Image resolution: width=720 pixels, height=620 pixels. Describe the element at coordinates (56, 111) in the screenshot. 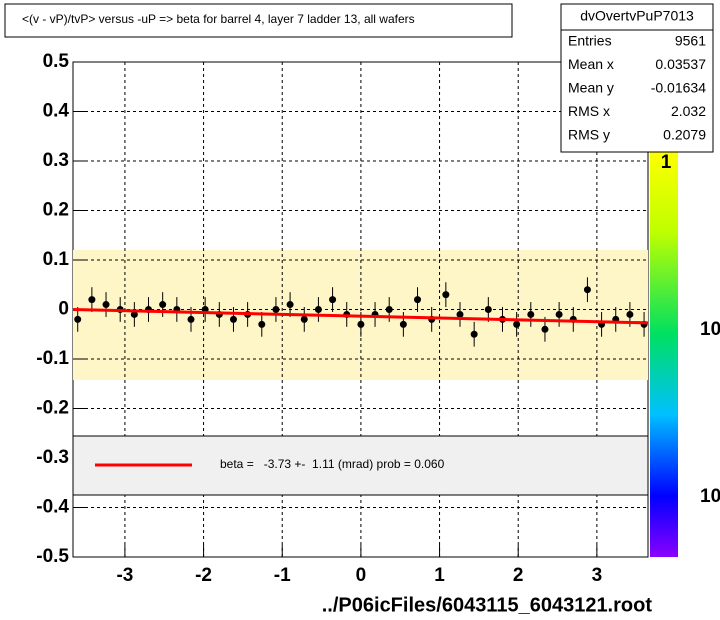

I see `y-tick-label: 0.4` at that location.